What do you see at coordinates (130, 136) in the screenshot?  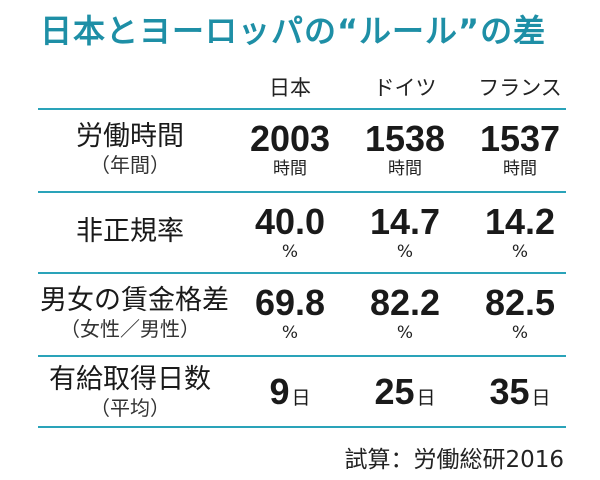 I see `row-label: 労働時間` at bounding box center [130, 136].